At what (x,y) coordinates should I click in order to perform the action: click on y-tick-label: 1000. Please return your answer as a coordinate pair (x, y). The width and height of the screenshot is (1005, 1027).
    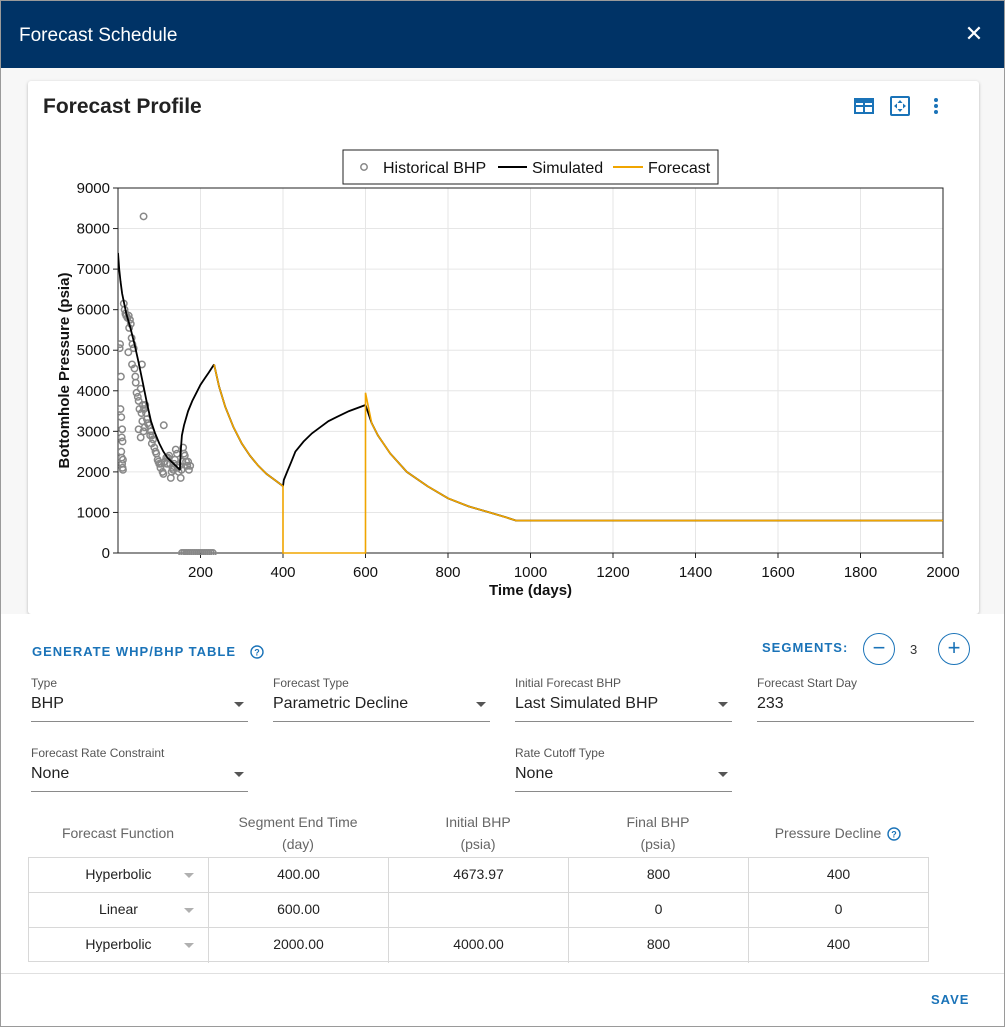
    Looking at the image, I should click on (93, 512).